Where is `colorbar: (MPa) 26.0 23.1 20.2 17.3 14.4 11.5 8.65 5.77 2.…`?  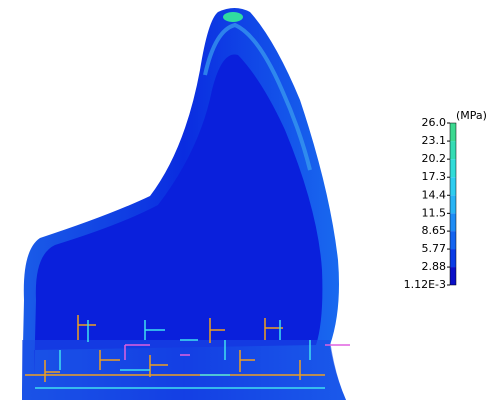 colorbar: (MPa) 26.0 23.1 20.2 17.3 14.4 11.5 8.65 5.77 2.… is located at coordinates (445, 200).